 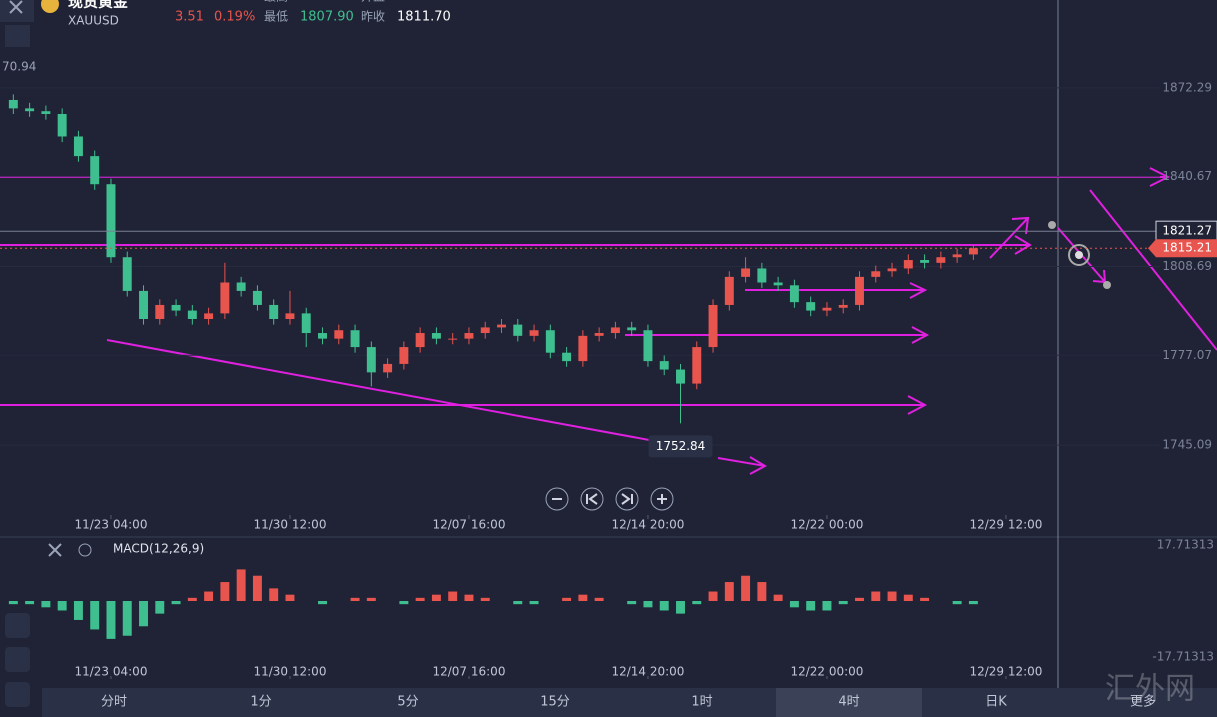 What do you see at coordinates (1187, 355) in the screenshot?
I see `y-tick-label: 1777.07` at bounding box center [1187, 355].